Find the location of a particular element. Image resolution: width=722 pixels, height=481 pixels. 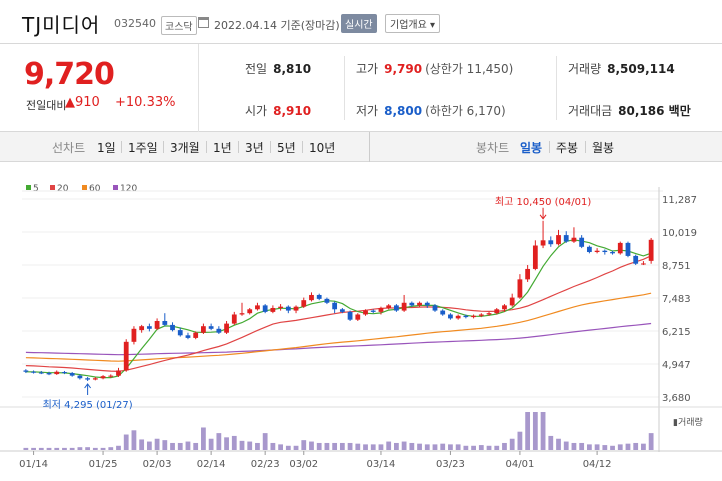

tab-5year: 5년 is located at coordinates (286, 148).